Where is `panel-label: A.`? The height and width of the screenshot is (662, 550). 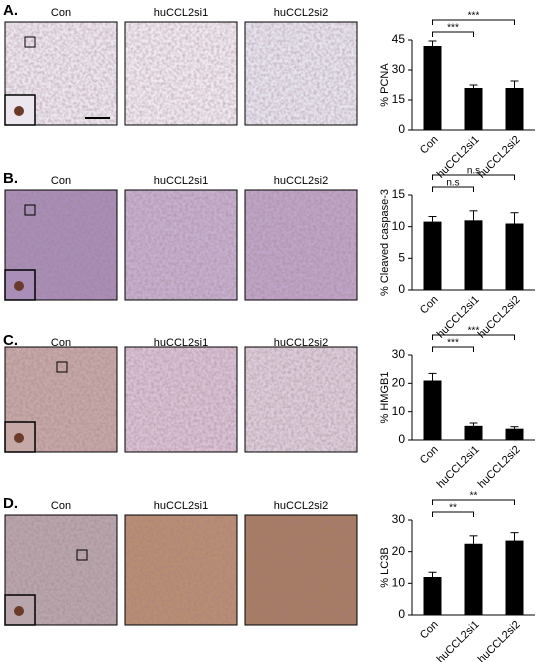
panel-label: A. is located at coordinates (10, 10).